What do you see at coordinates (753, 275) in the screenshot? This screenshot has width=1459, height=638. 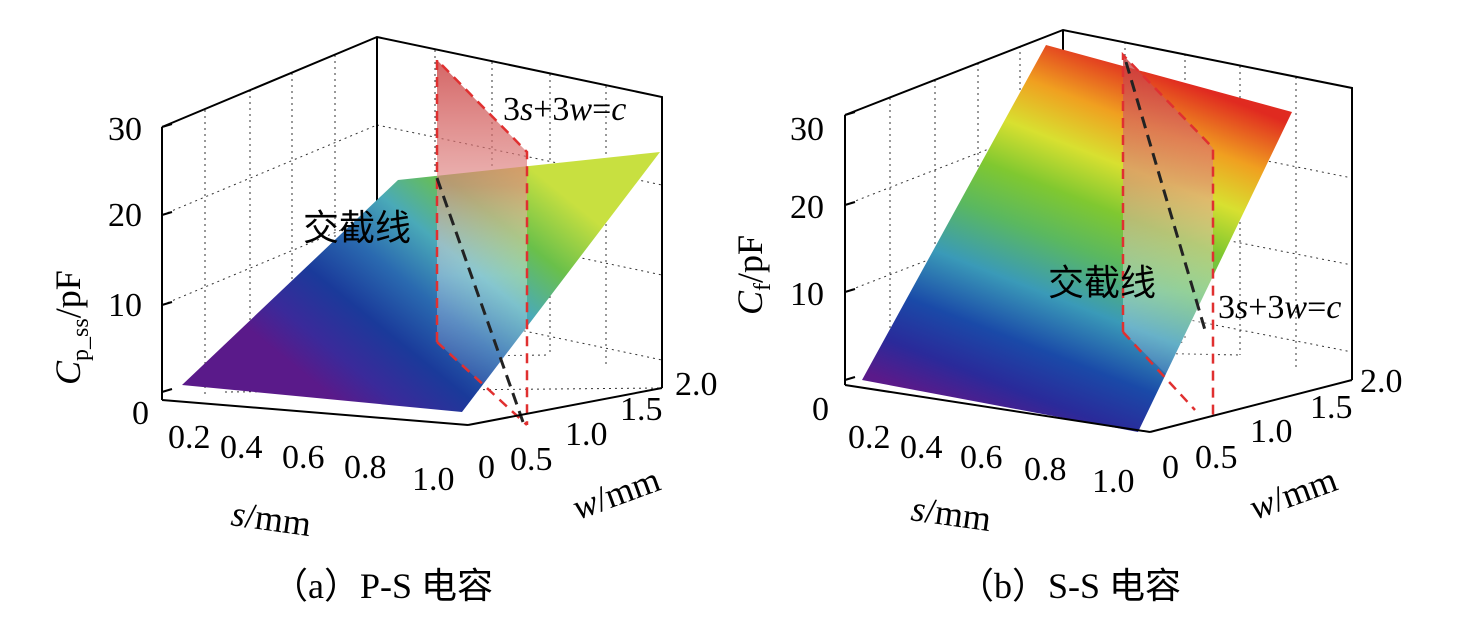 I see `panel-b-zlabel: Cf/pF` at bounding box center [753, 275].